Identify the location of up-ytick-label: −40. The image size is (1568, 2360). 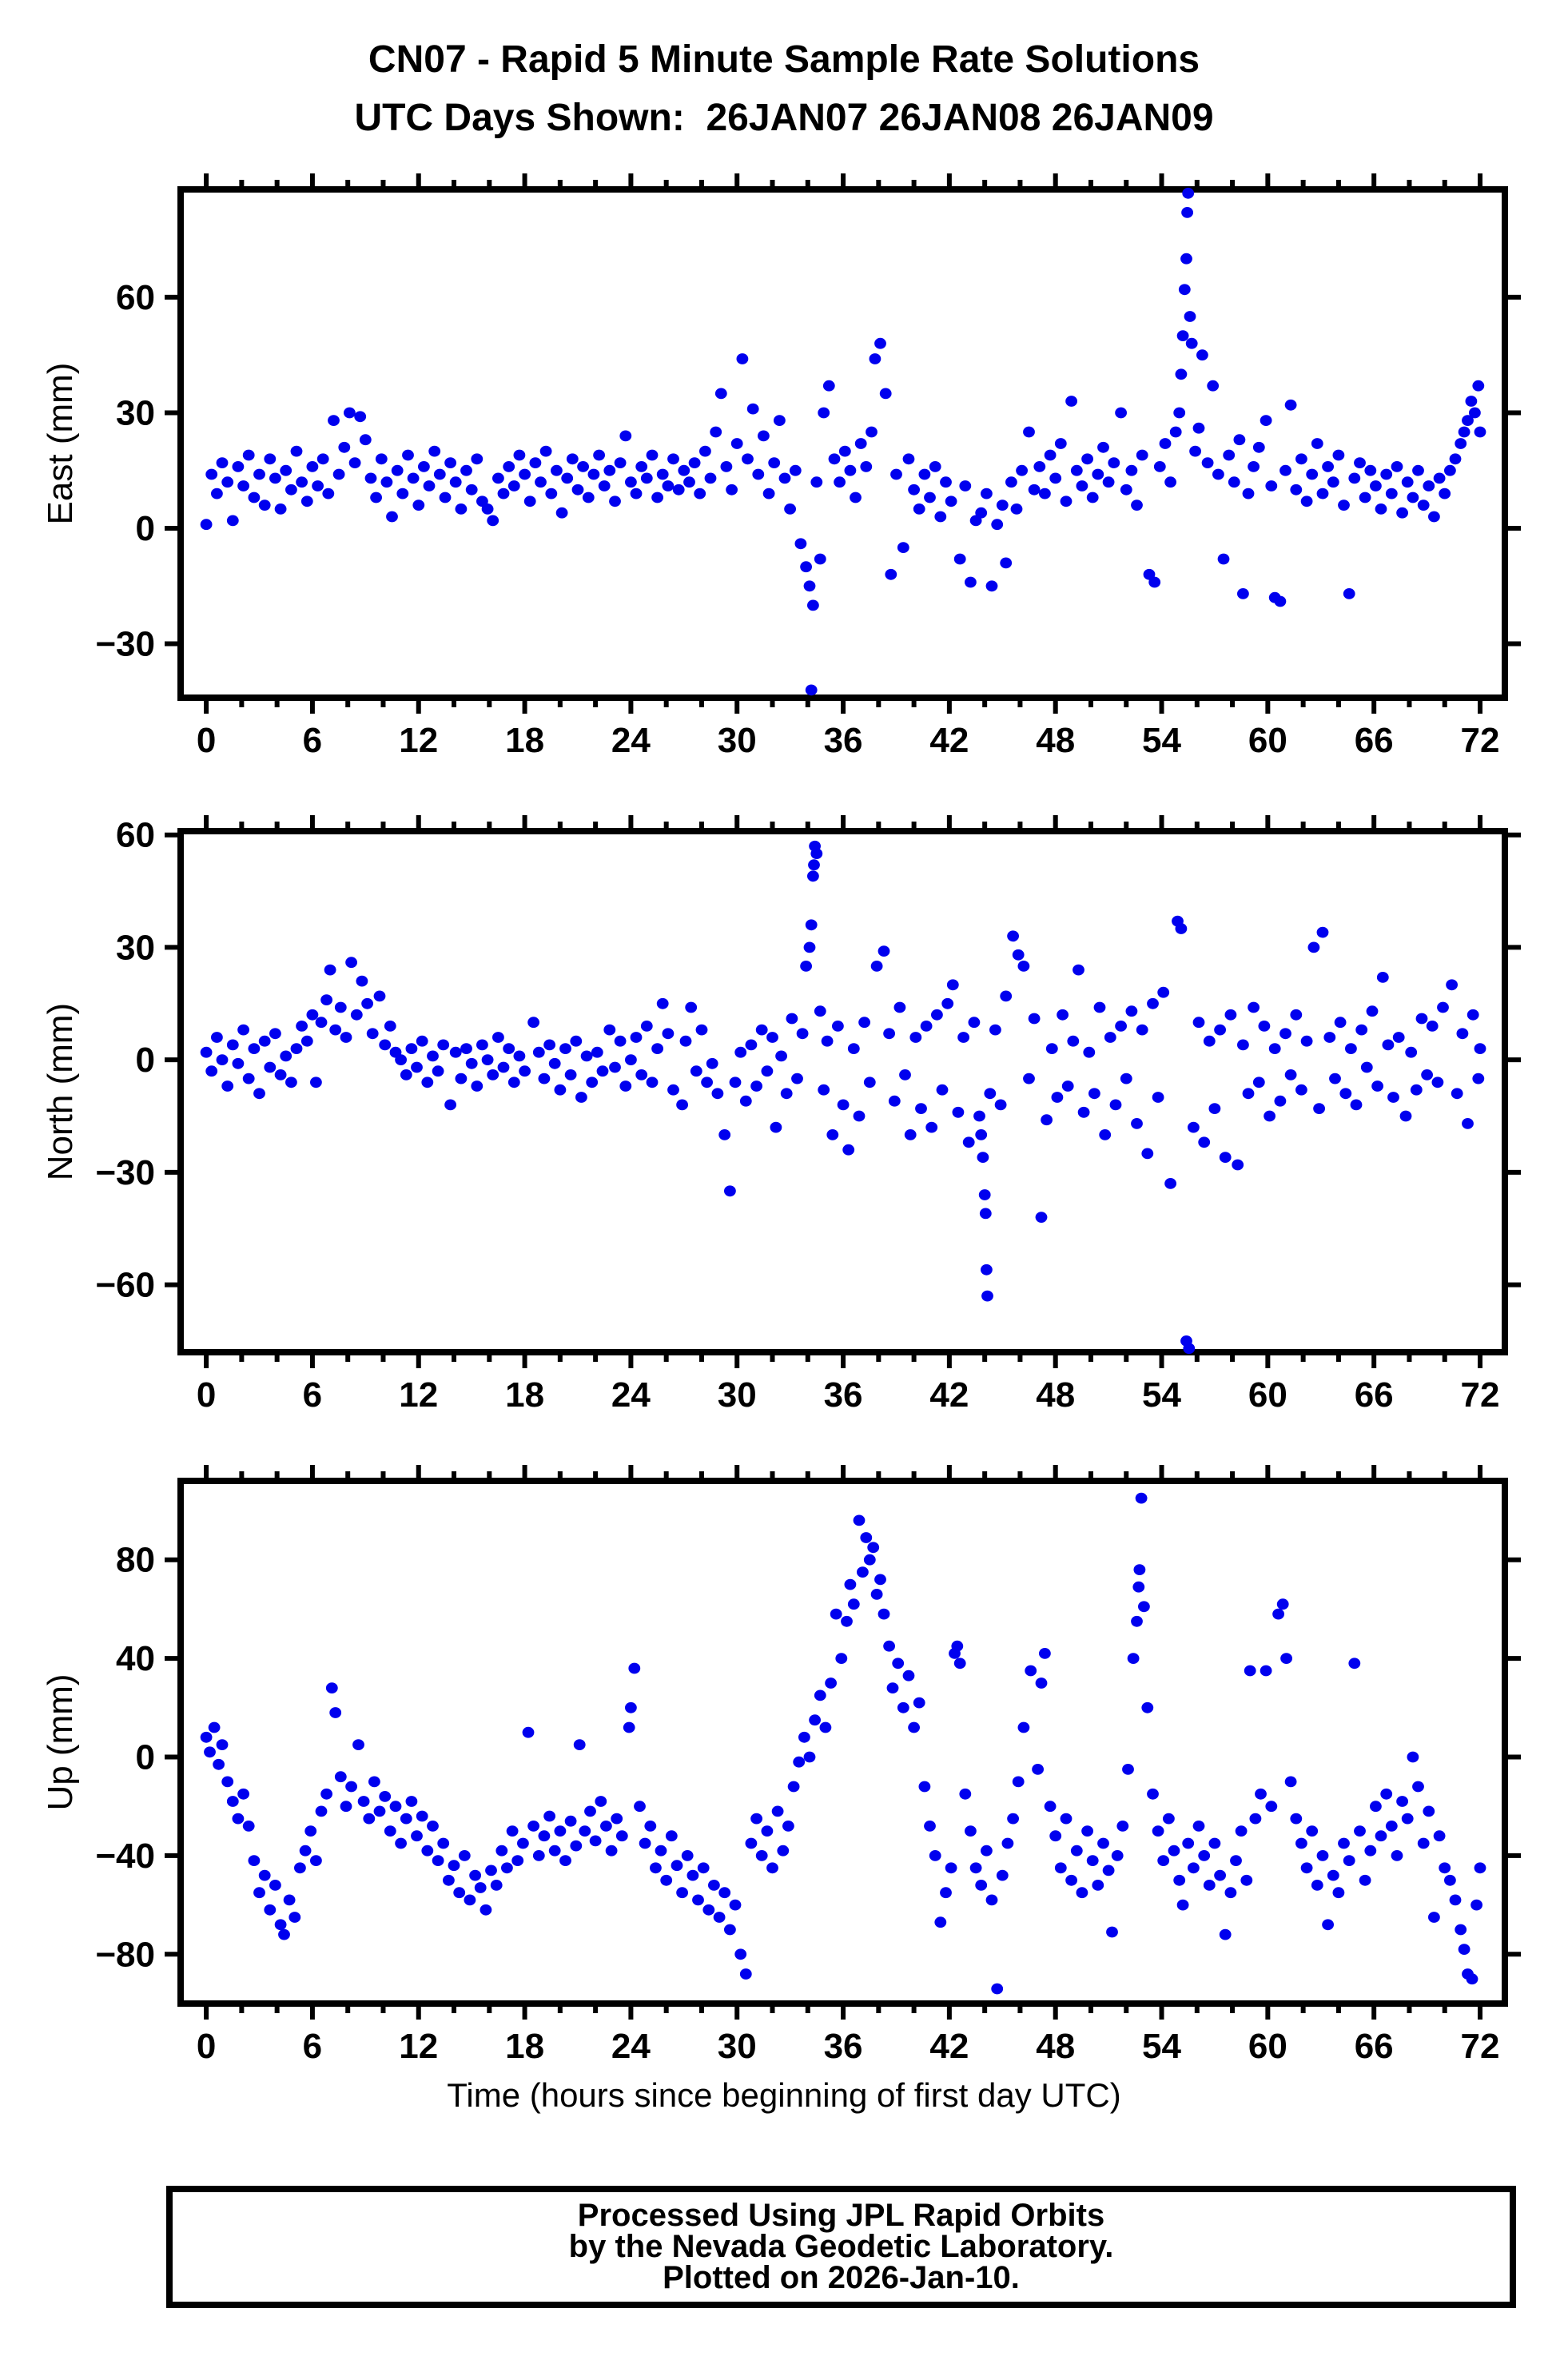
(125, 1856).